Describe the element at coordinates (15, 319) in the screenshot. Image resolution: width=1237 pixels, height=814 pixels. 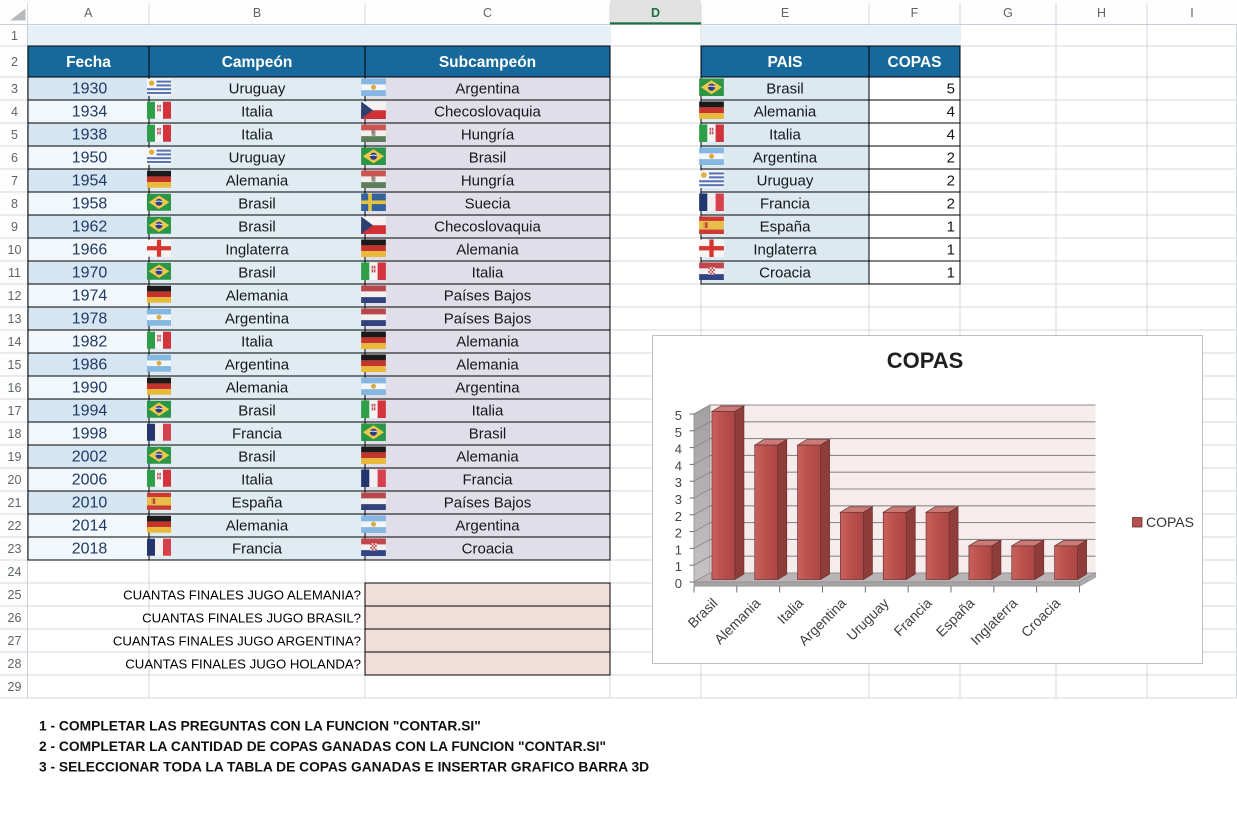
I see `svg-text: 13` at that location.